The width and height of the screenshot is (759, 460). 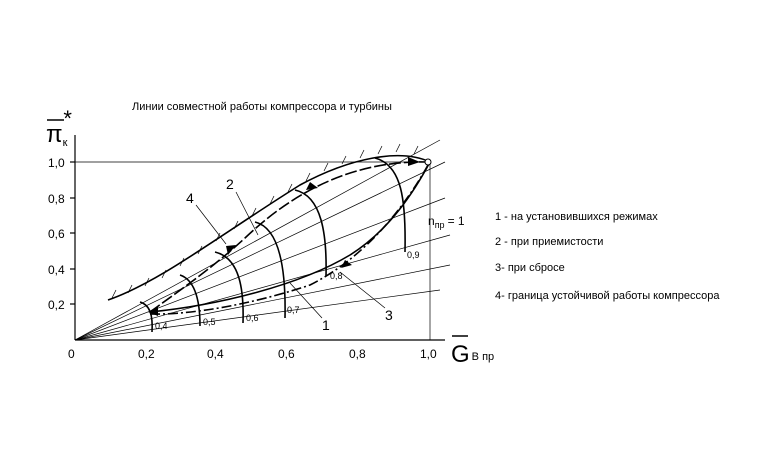 I want to click on curve-label: 1, so click(x=326, y=325).